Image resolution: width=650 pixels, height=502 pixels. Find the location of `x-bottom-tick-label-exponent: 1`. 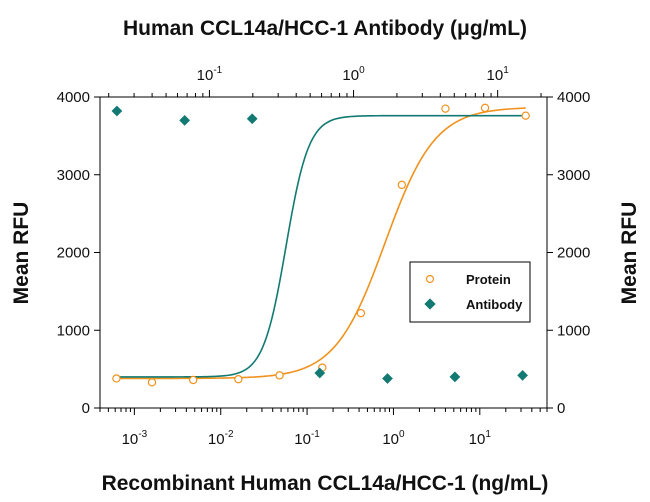

x-bottom-tick-label-exponent: 1 is located at coordinates (488, 434).